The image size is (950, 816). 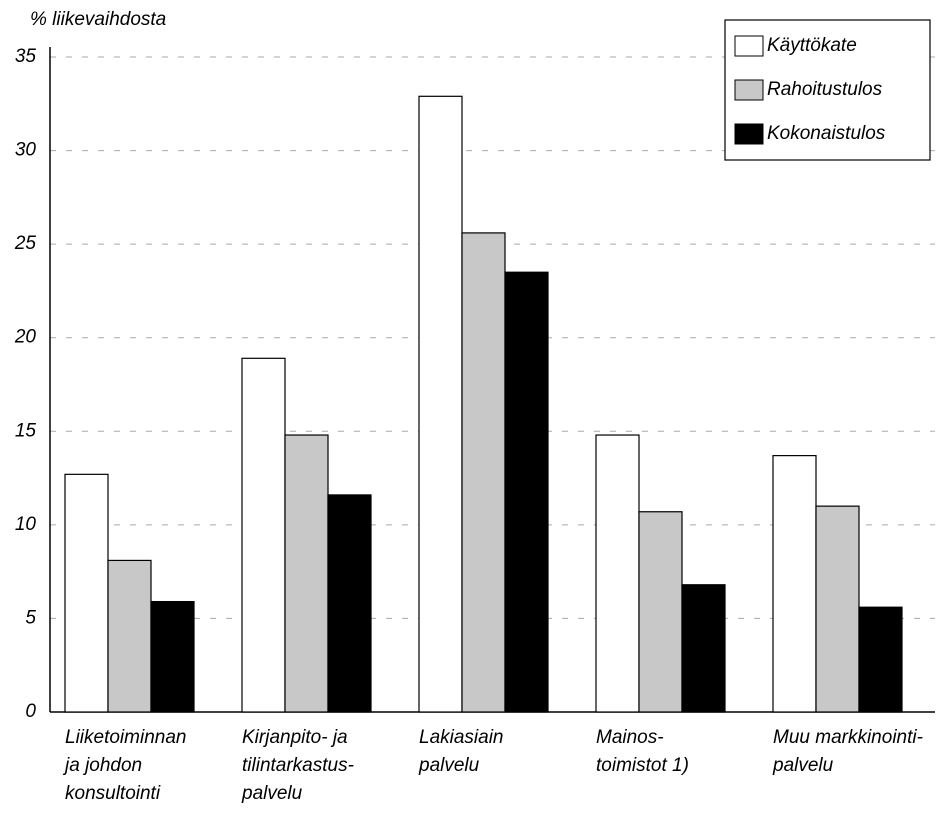 I want to click on legend-label: Käyttökate, so click(x=812, y=45).